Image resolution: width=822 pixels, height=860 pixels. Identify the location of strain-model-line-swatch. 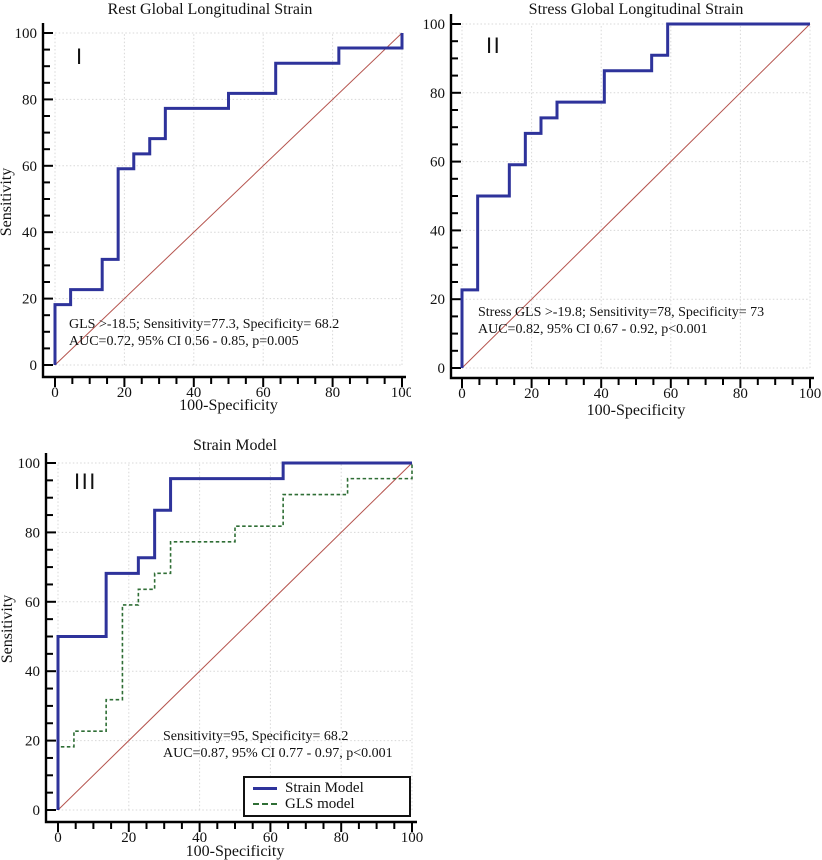
(265, 788).